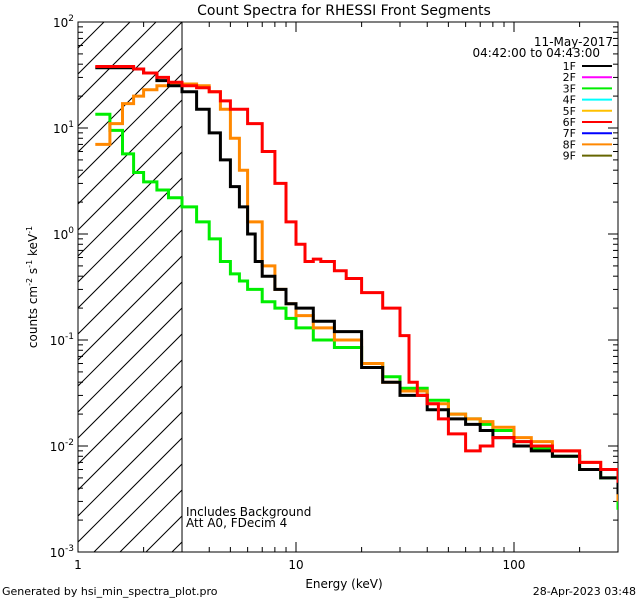 The image size is (640, 600). What do you see at coordinates (110, 591) in the screenshot?
I see `footer-generated-by: Generated by hsi_min_spectra_plot.pro` at bounding box center [110, 591].